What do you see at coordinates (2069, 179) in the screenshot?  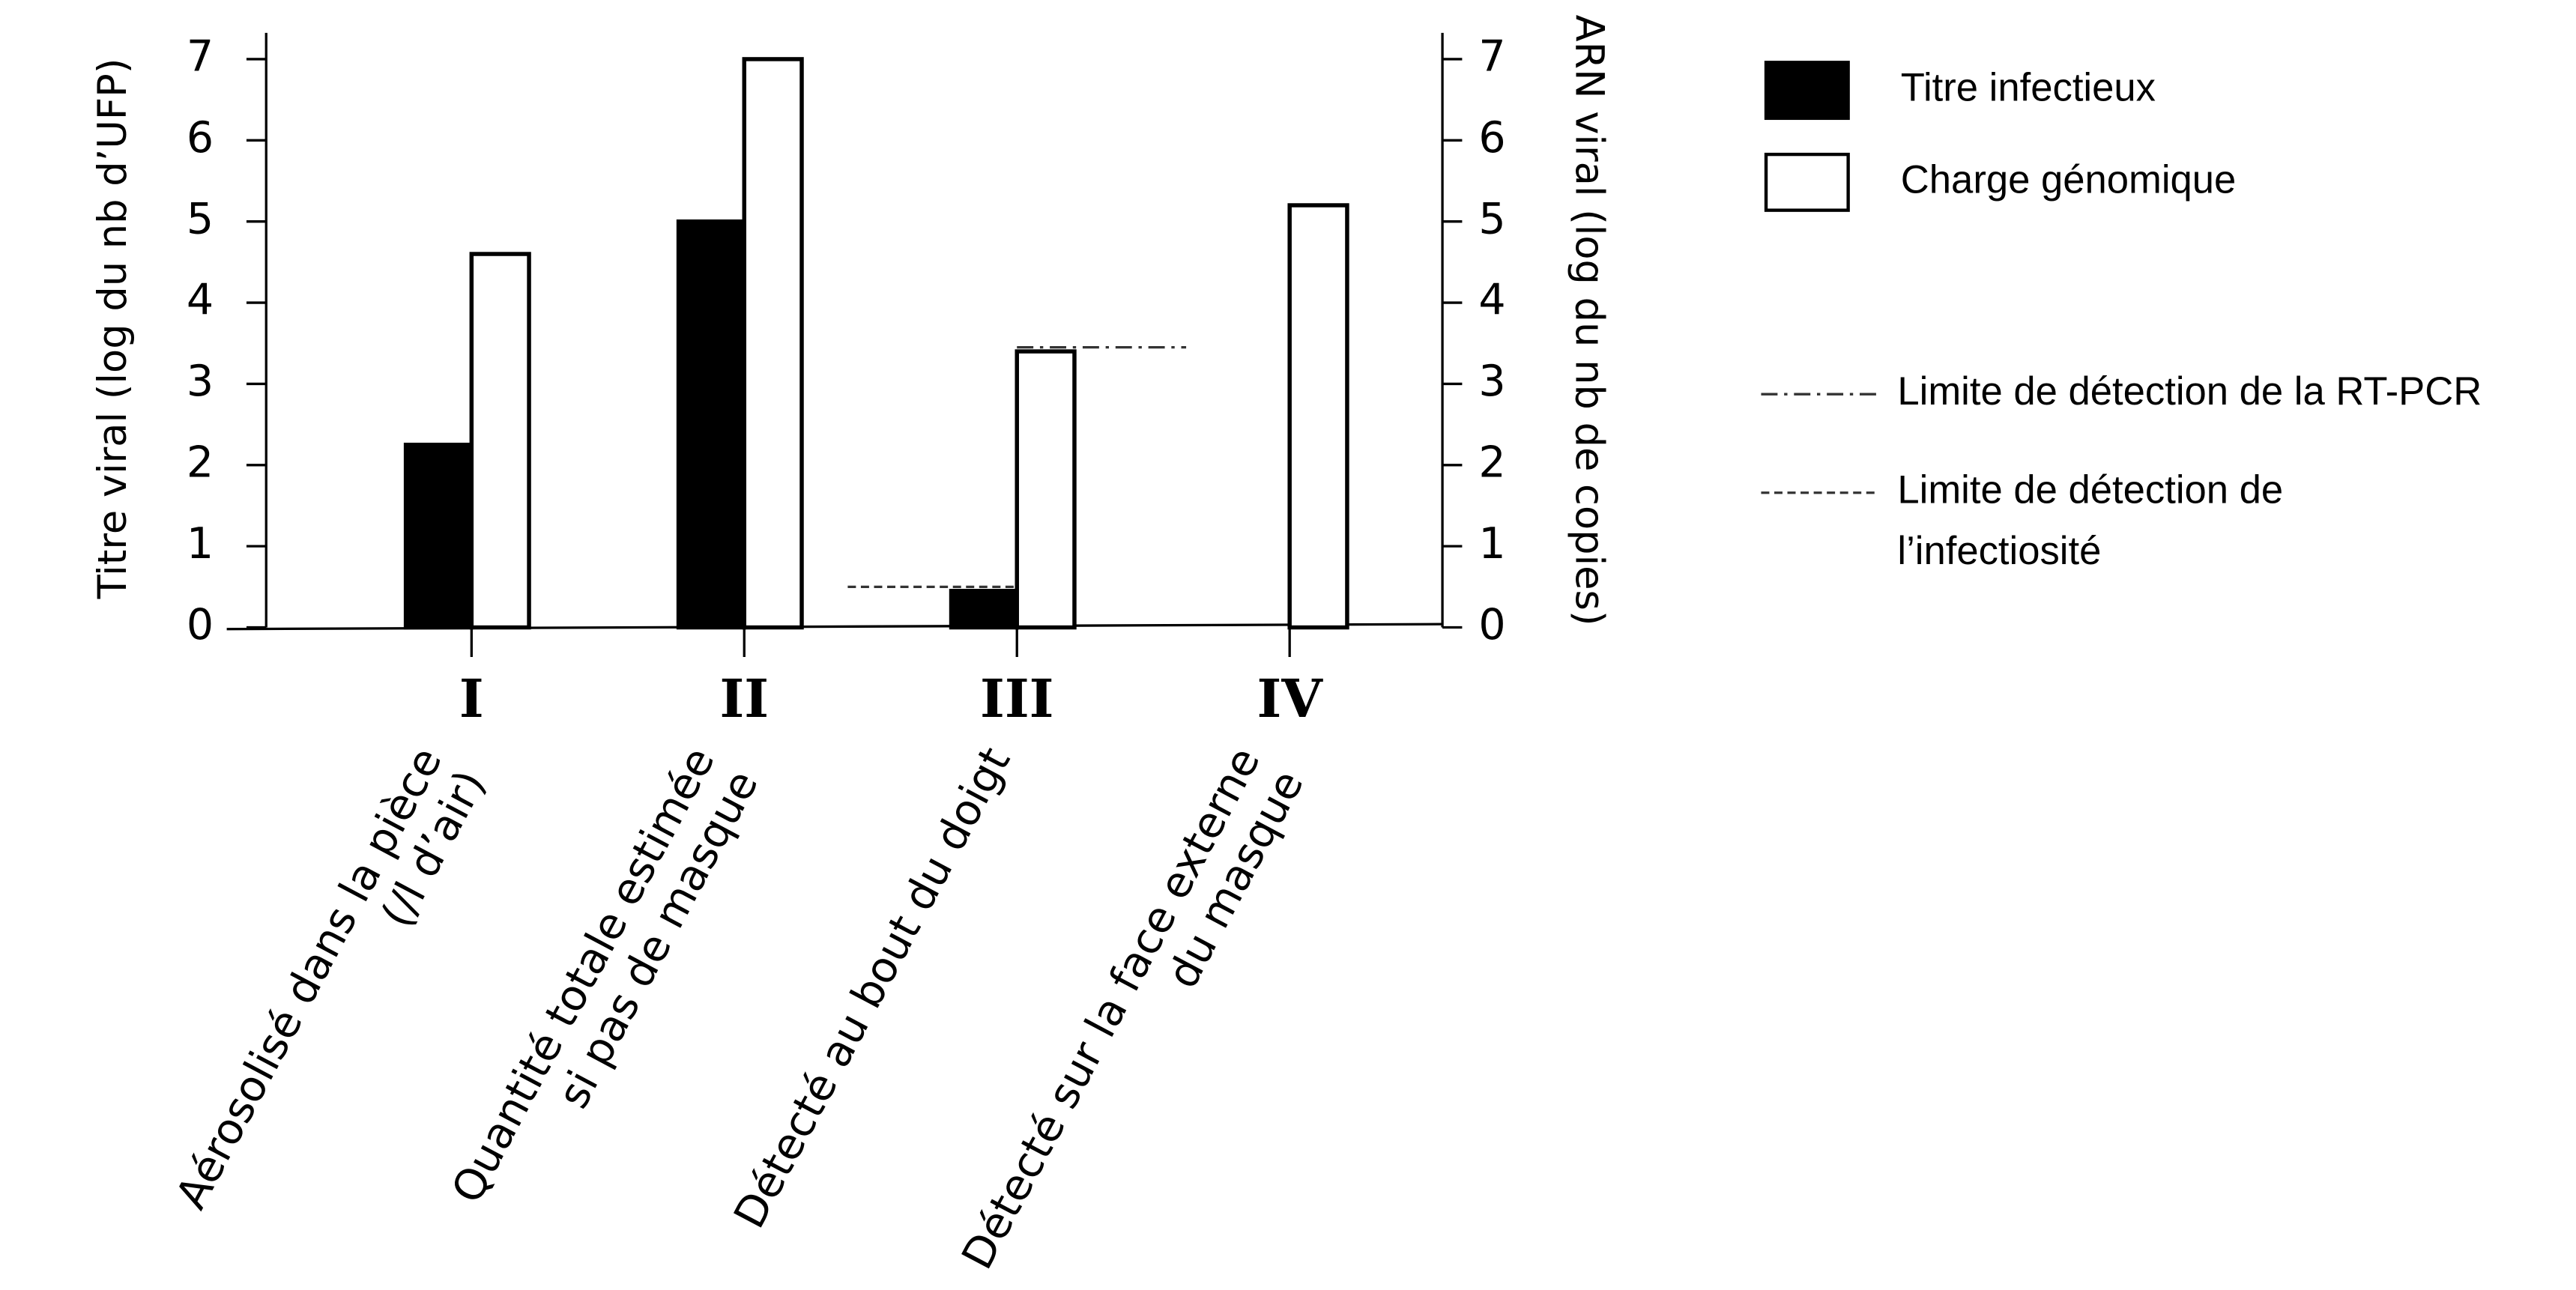 I see `legend-label: Charge génomique` at bounding box center [2069, 179].